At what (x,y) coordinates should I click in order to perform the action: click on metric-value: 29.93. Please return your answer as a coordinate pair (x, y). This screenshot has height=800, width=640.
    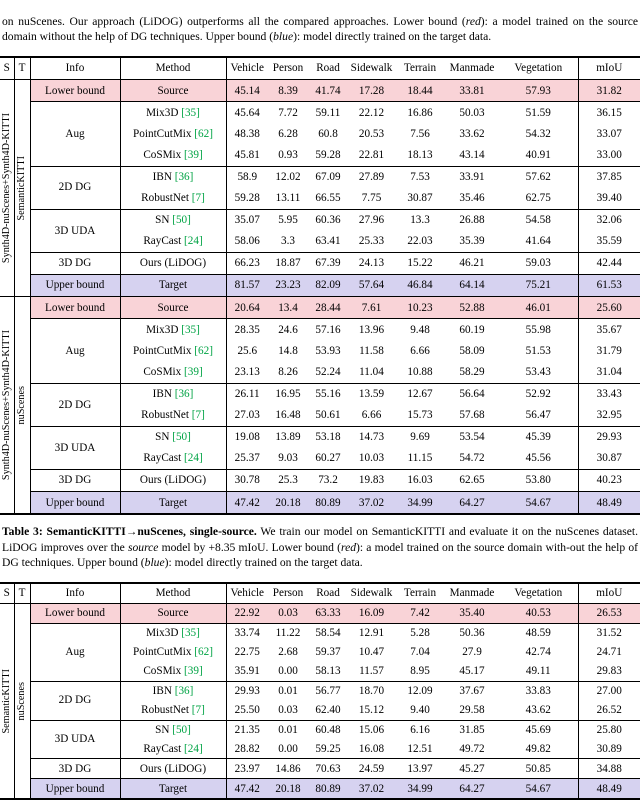
    Looking at the image, I should click on (247, 690).